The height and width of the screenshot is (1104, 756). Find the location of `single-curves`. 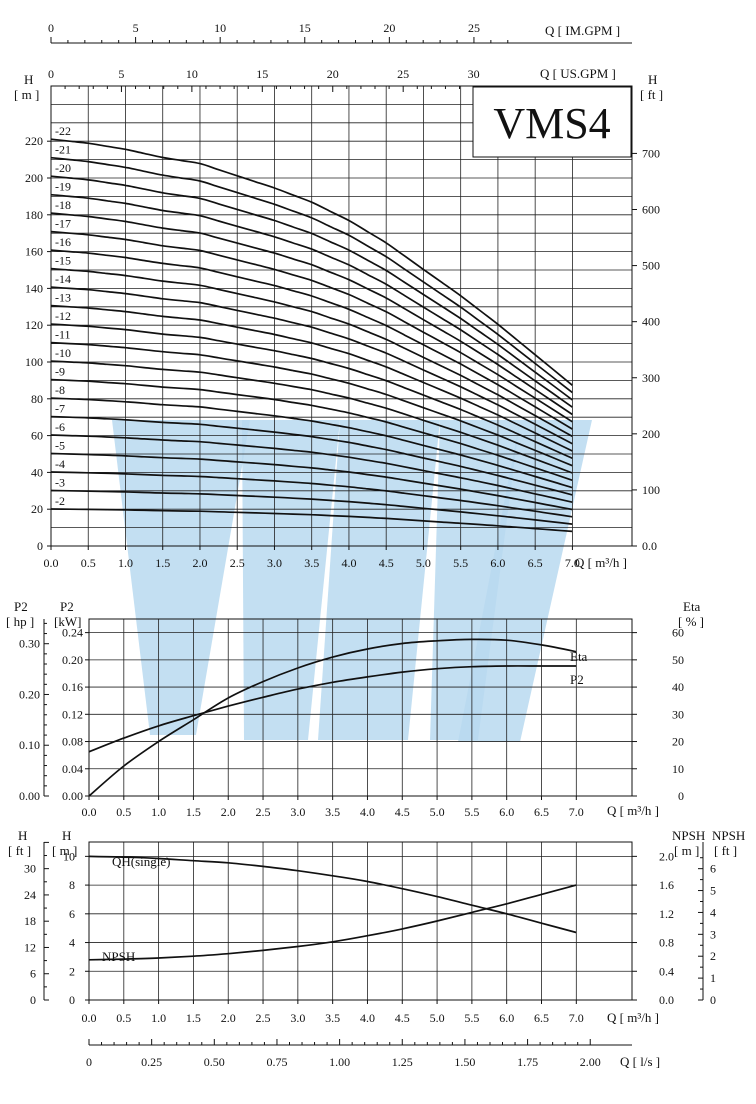

single-curves is located at coordinates (332, 908).